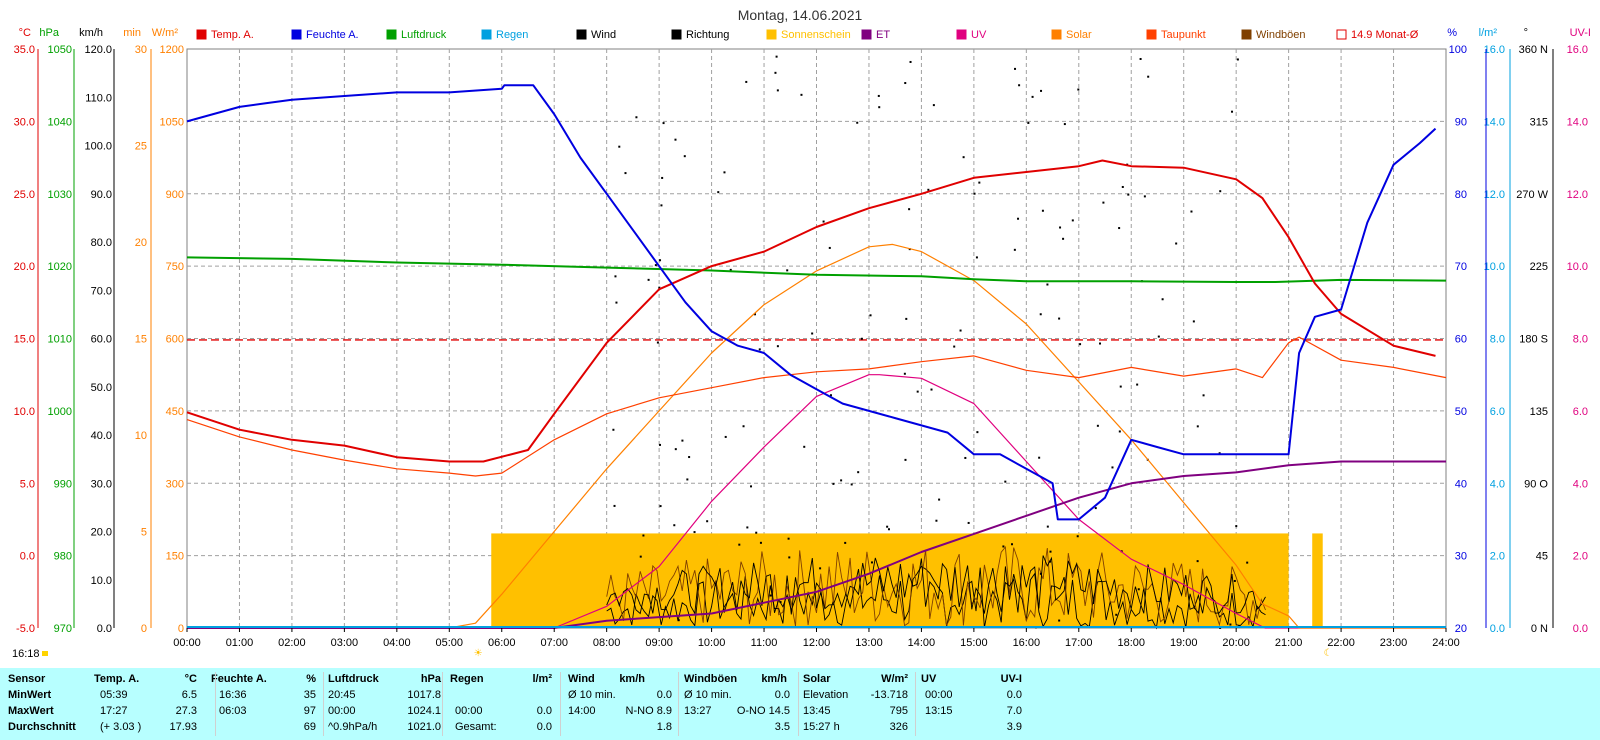 The height and width of the screenshot is (740, 1600). Describe the element at coordinates (45, 653) in the screenshot. I see `time-marker` at that location.